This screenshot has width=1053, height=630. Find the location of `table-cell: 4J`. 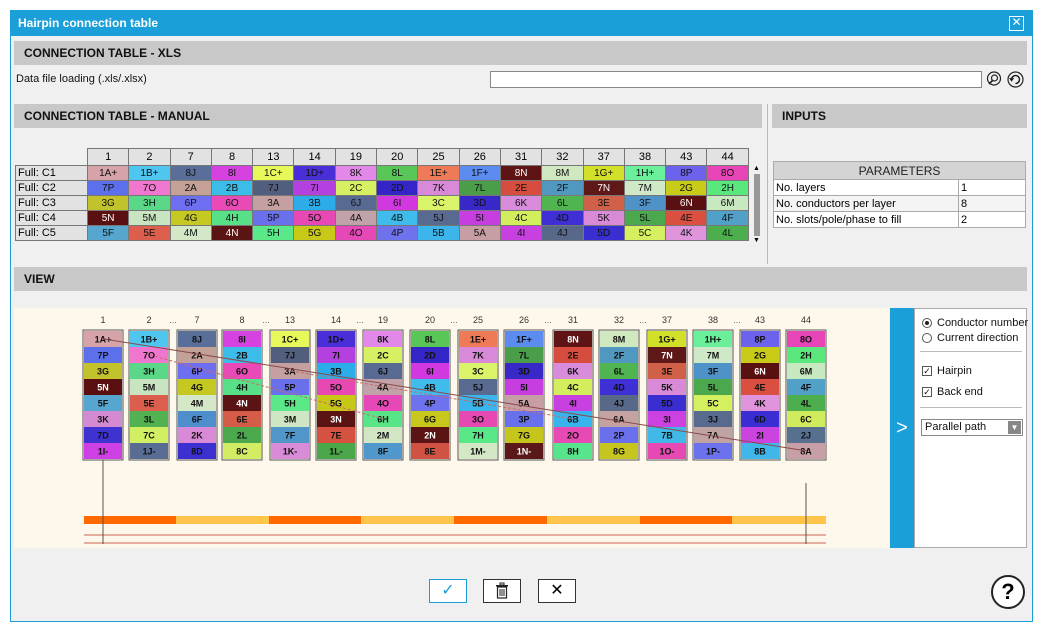

table-cell: 4J is located at coordinates (562, 233).